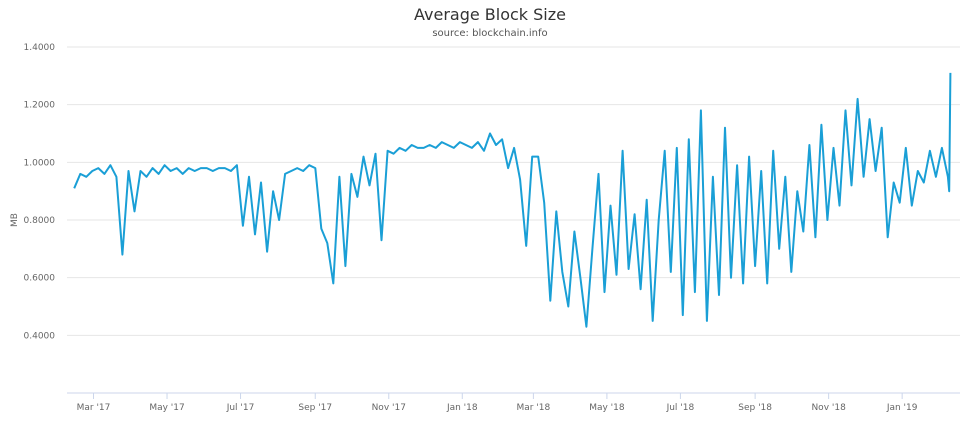  What do you see at coordinates (607, 408) in the screenshot?
I see `x-tick-label: May '18` at bounding box center [607, 408].